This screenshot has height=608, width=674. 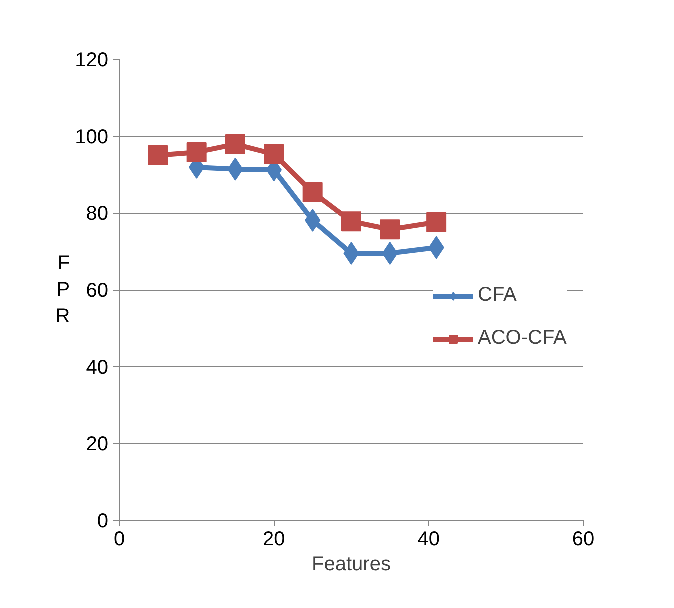 What do you see at coordinates (97, 214) in the screenshot?
I see `y-tick-label: 80` at bounding box center [97, 214].